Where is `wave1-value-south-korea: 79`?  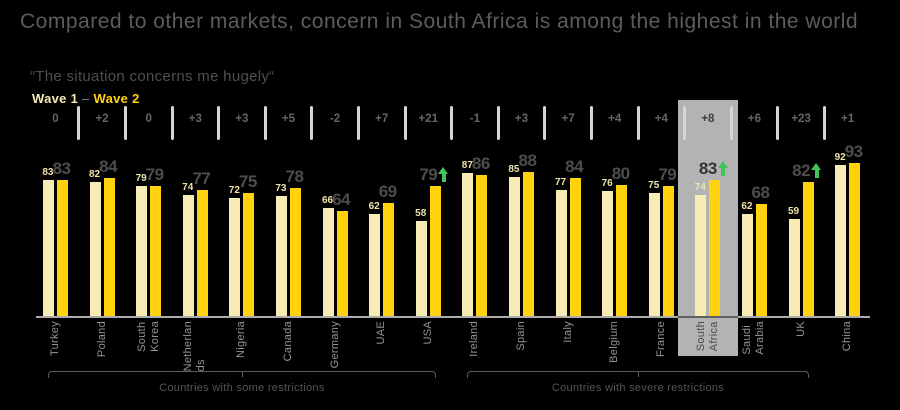
wave1-value-south-korea: 79 is located at coordinates (141, 179).